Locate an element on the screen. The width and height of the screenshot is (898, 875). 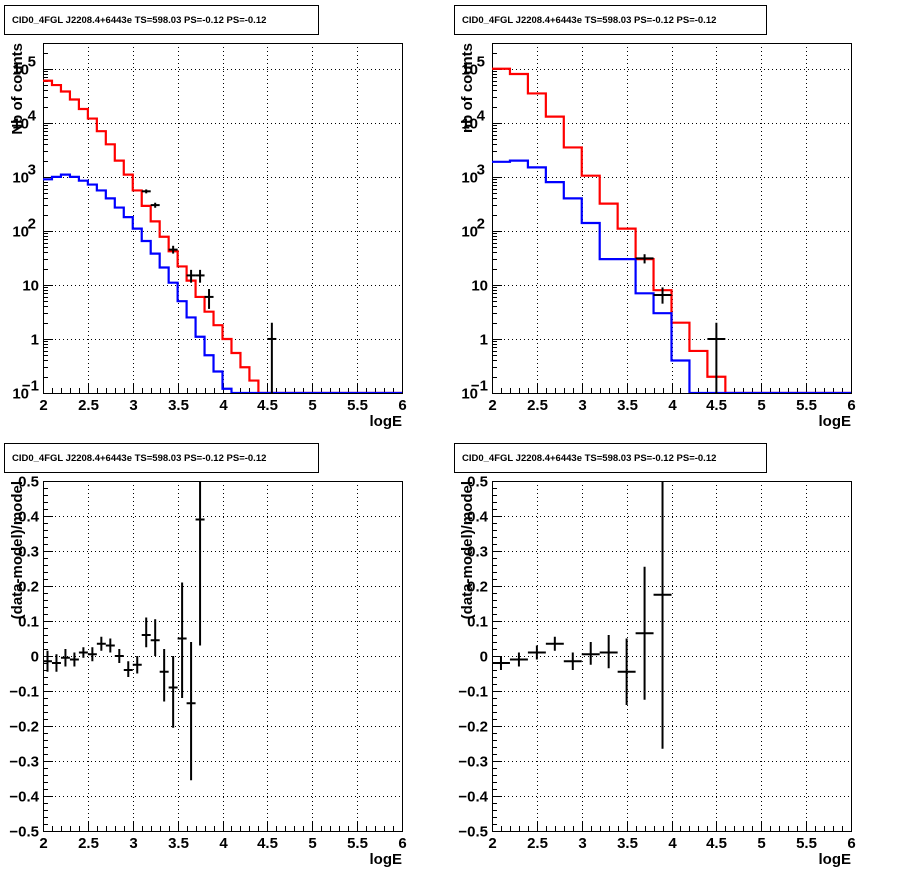
y-tick-label: 0.1 is located at coordinates (477, 622).